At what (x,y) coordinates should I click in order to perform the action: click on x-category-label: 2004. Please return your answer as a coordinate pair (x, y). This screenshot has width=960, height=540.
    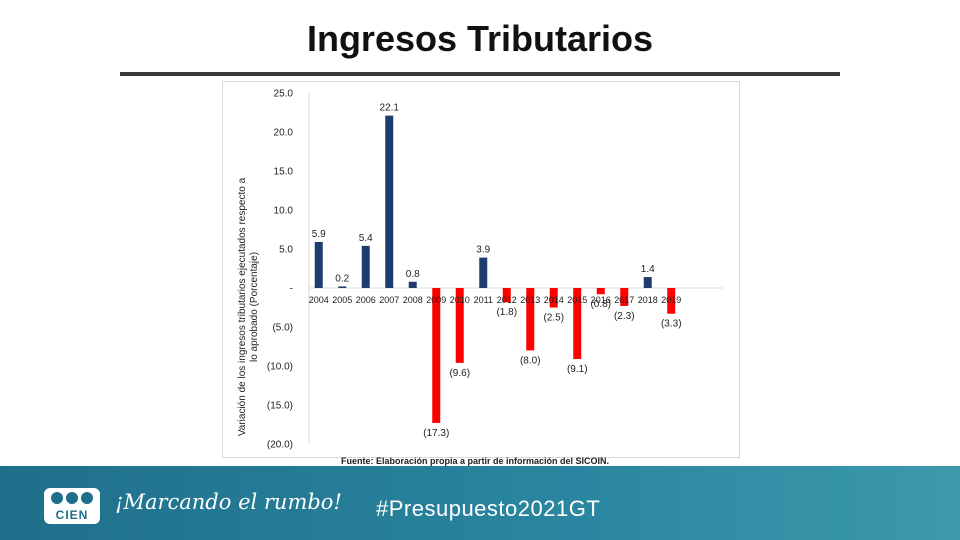
    Looking at the image, I should click on (319, 300).